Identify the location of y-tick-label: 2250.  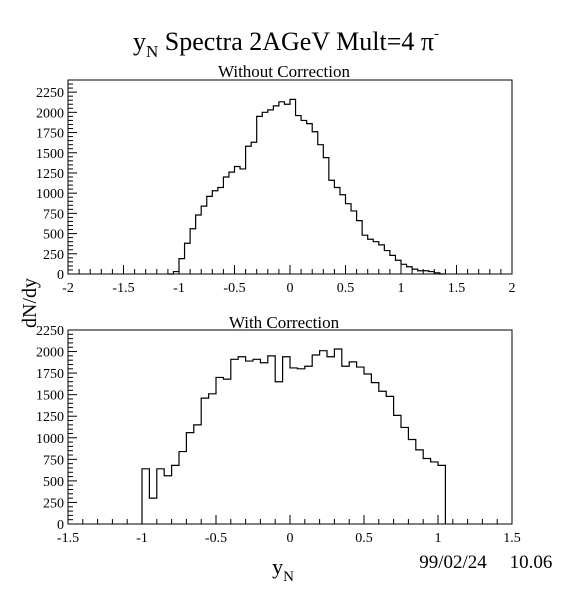
(50, 93).